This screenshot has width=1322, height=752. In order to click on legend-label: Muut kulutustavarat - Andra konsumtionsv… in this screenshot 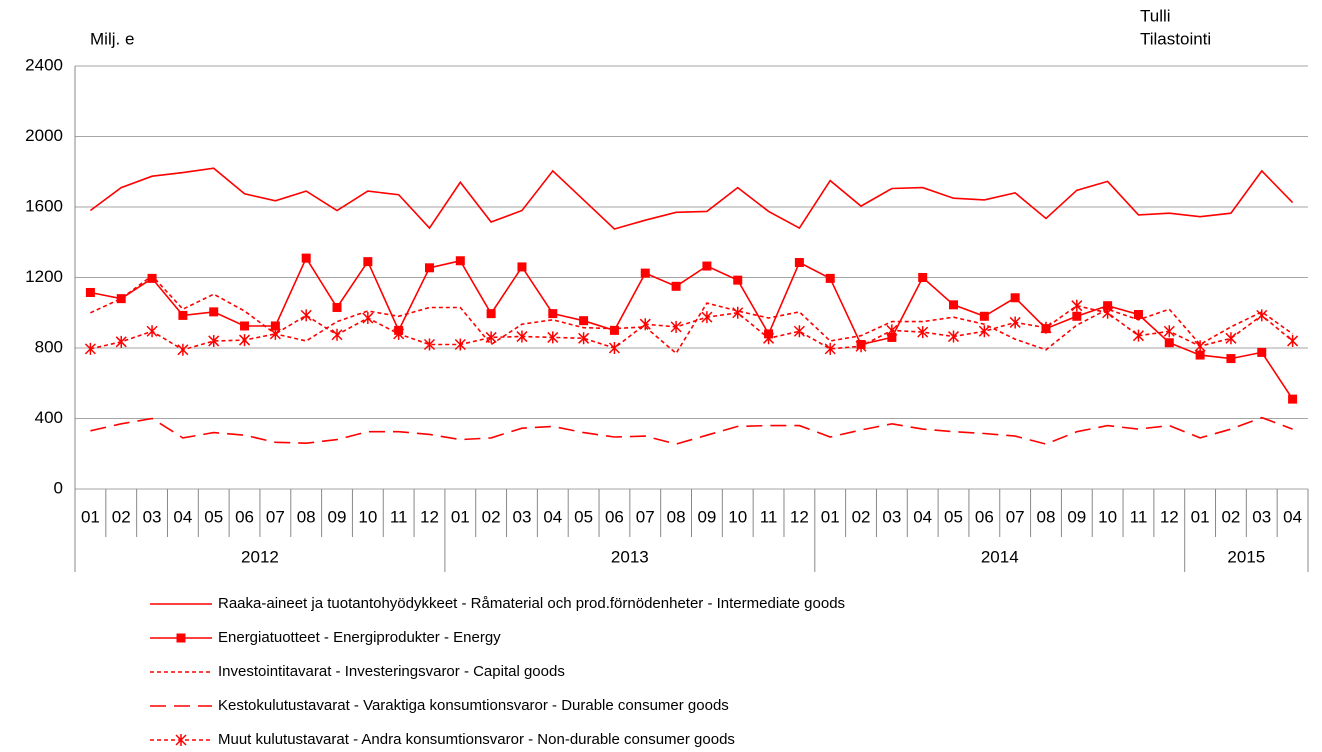, I will do `click(476, 739)`.